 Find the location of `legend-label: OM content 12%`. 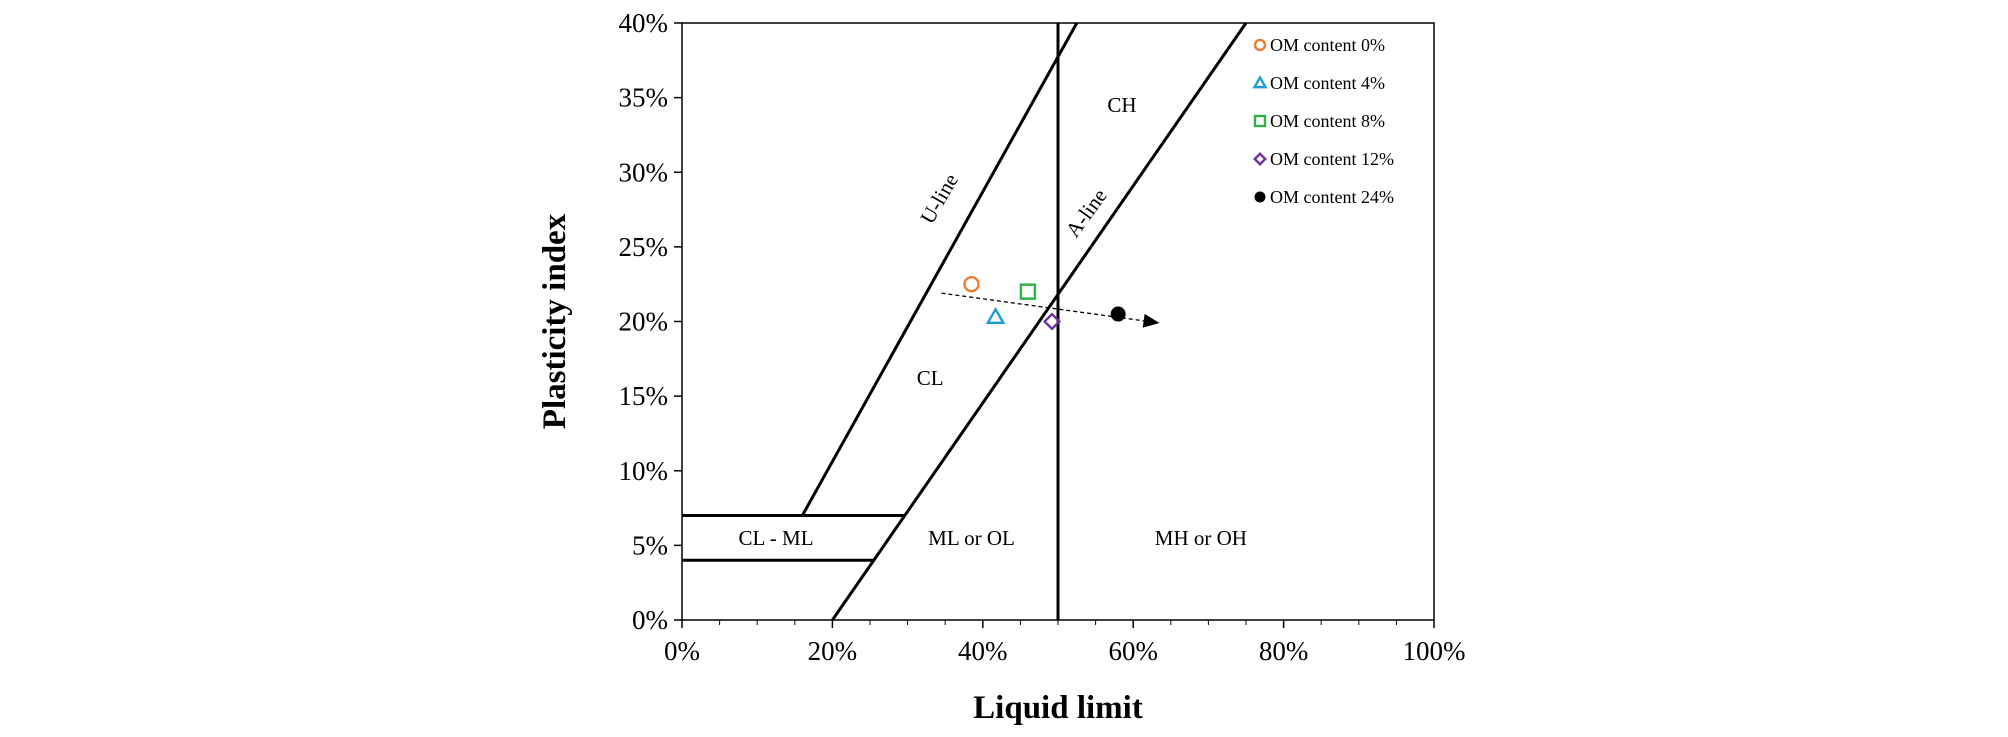

legend-label: OM content 12% is located at coordinates (1332, 159).